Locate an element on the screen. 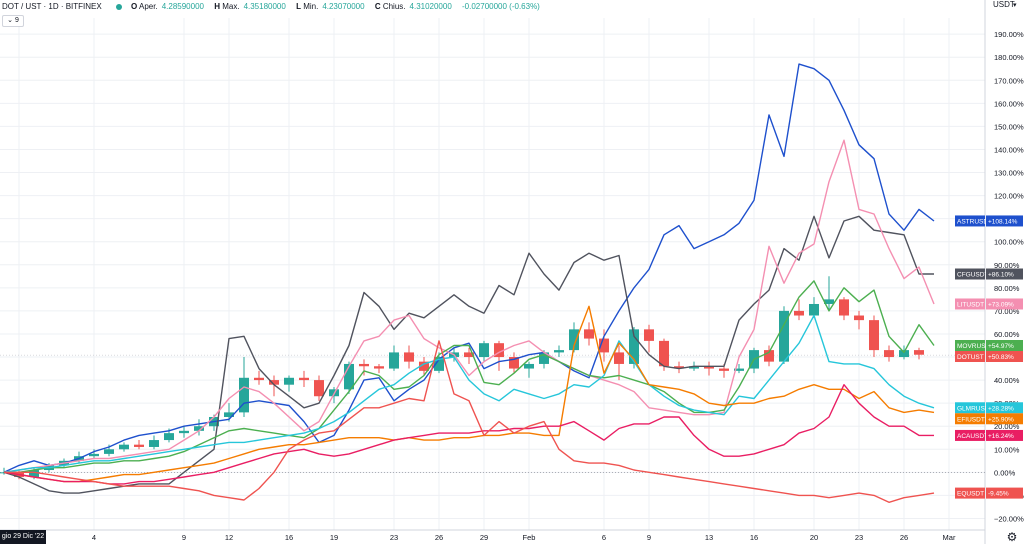  x-tick-label: Mar is located at coordinates (949, 537).